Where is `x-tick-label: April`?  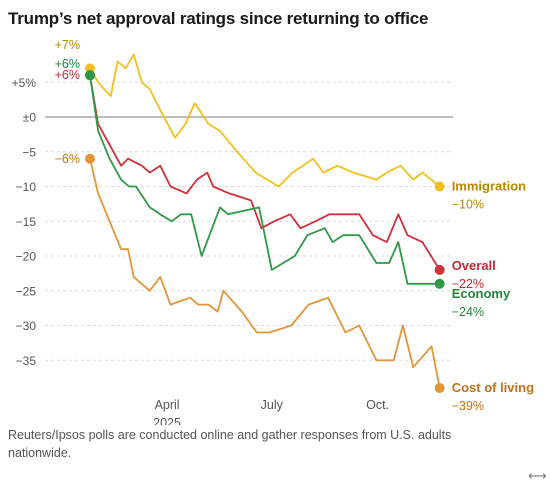 x-tick-label: April is located at coordinates (167, 405).